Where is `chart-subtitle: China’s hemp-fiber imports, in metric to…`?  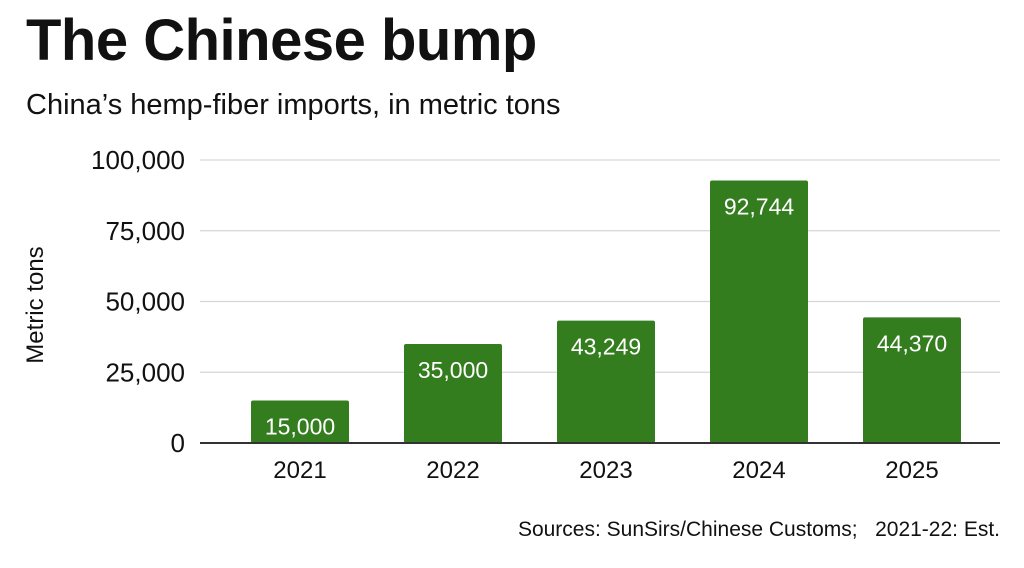 chart-subtitle: China’s hemp-fiber imports, in metric to… is located at coordinates (293, 105).